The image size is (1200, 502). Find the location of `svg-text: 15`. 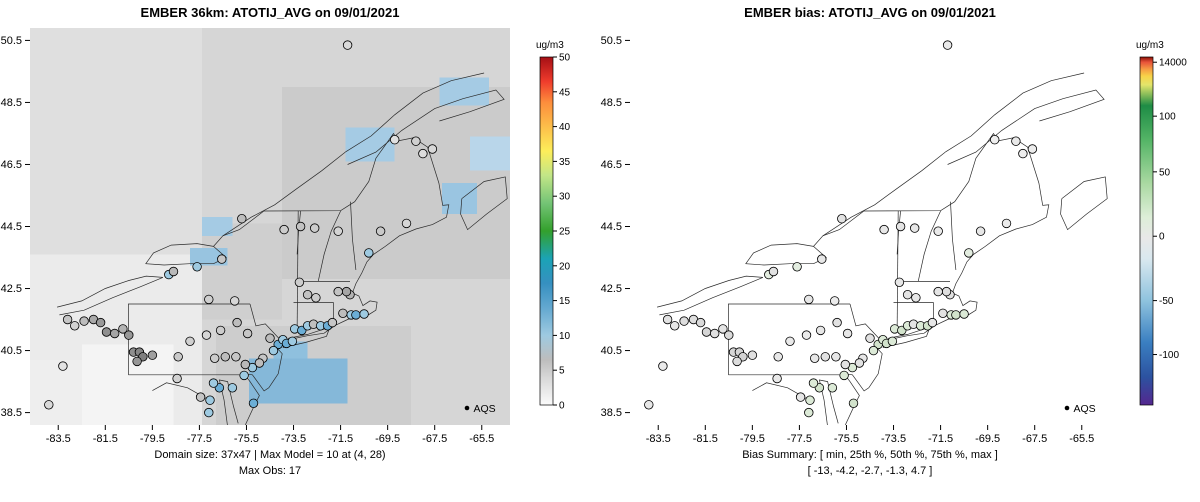

svg-text: 15 is located at coordinates (565, 301).